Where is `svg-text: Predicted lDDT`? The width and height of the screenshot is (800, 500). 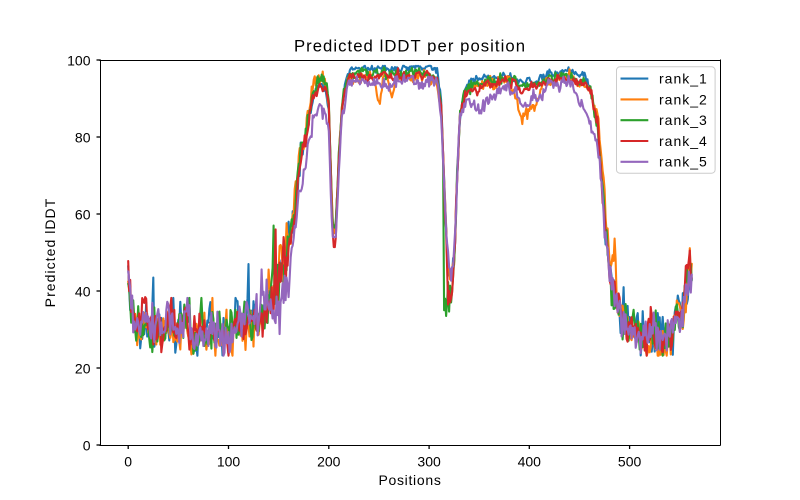
svg-text: Predicted lDDT is located at coordinates (50, 253).